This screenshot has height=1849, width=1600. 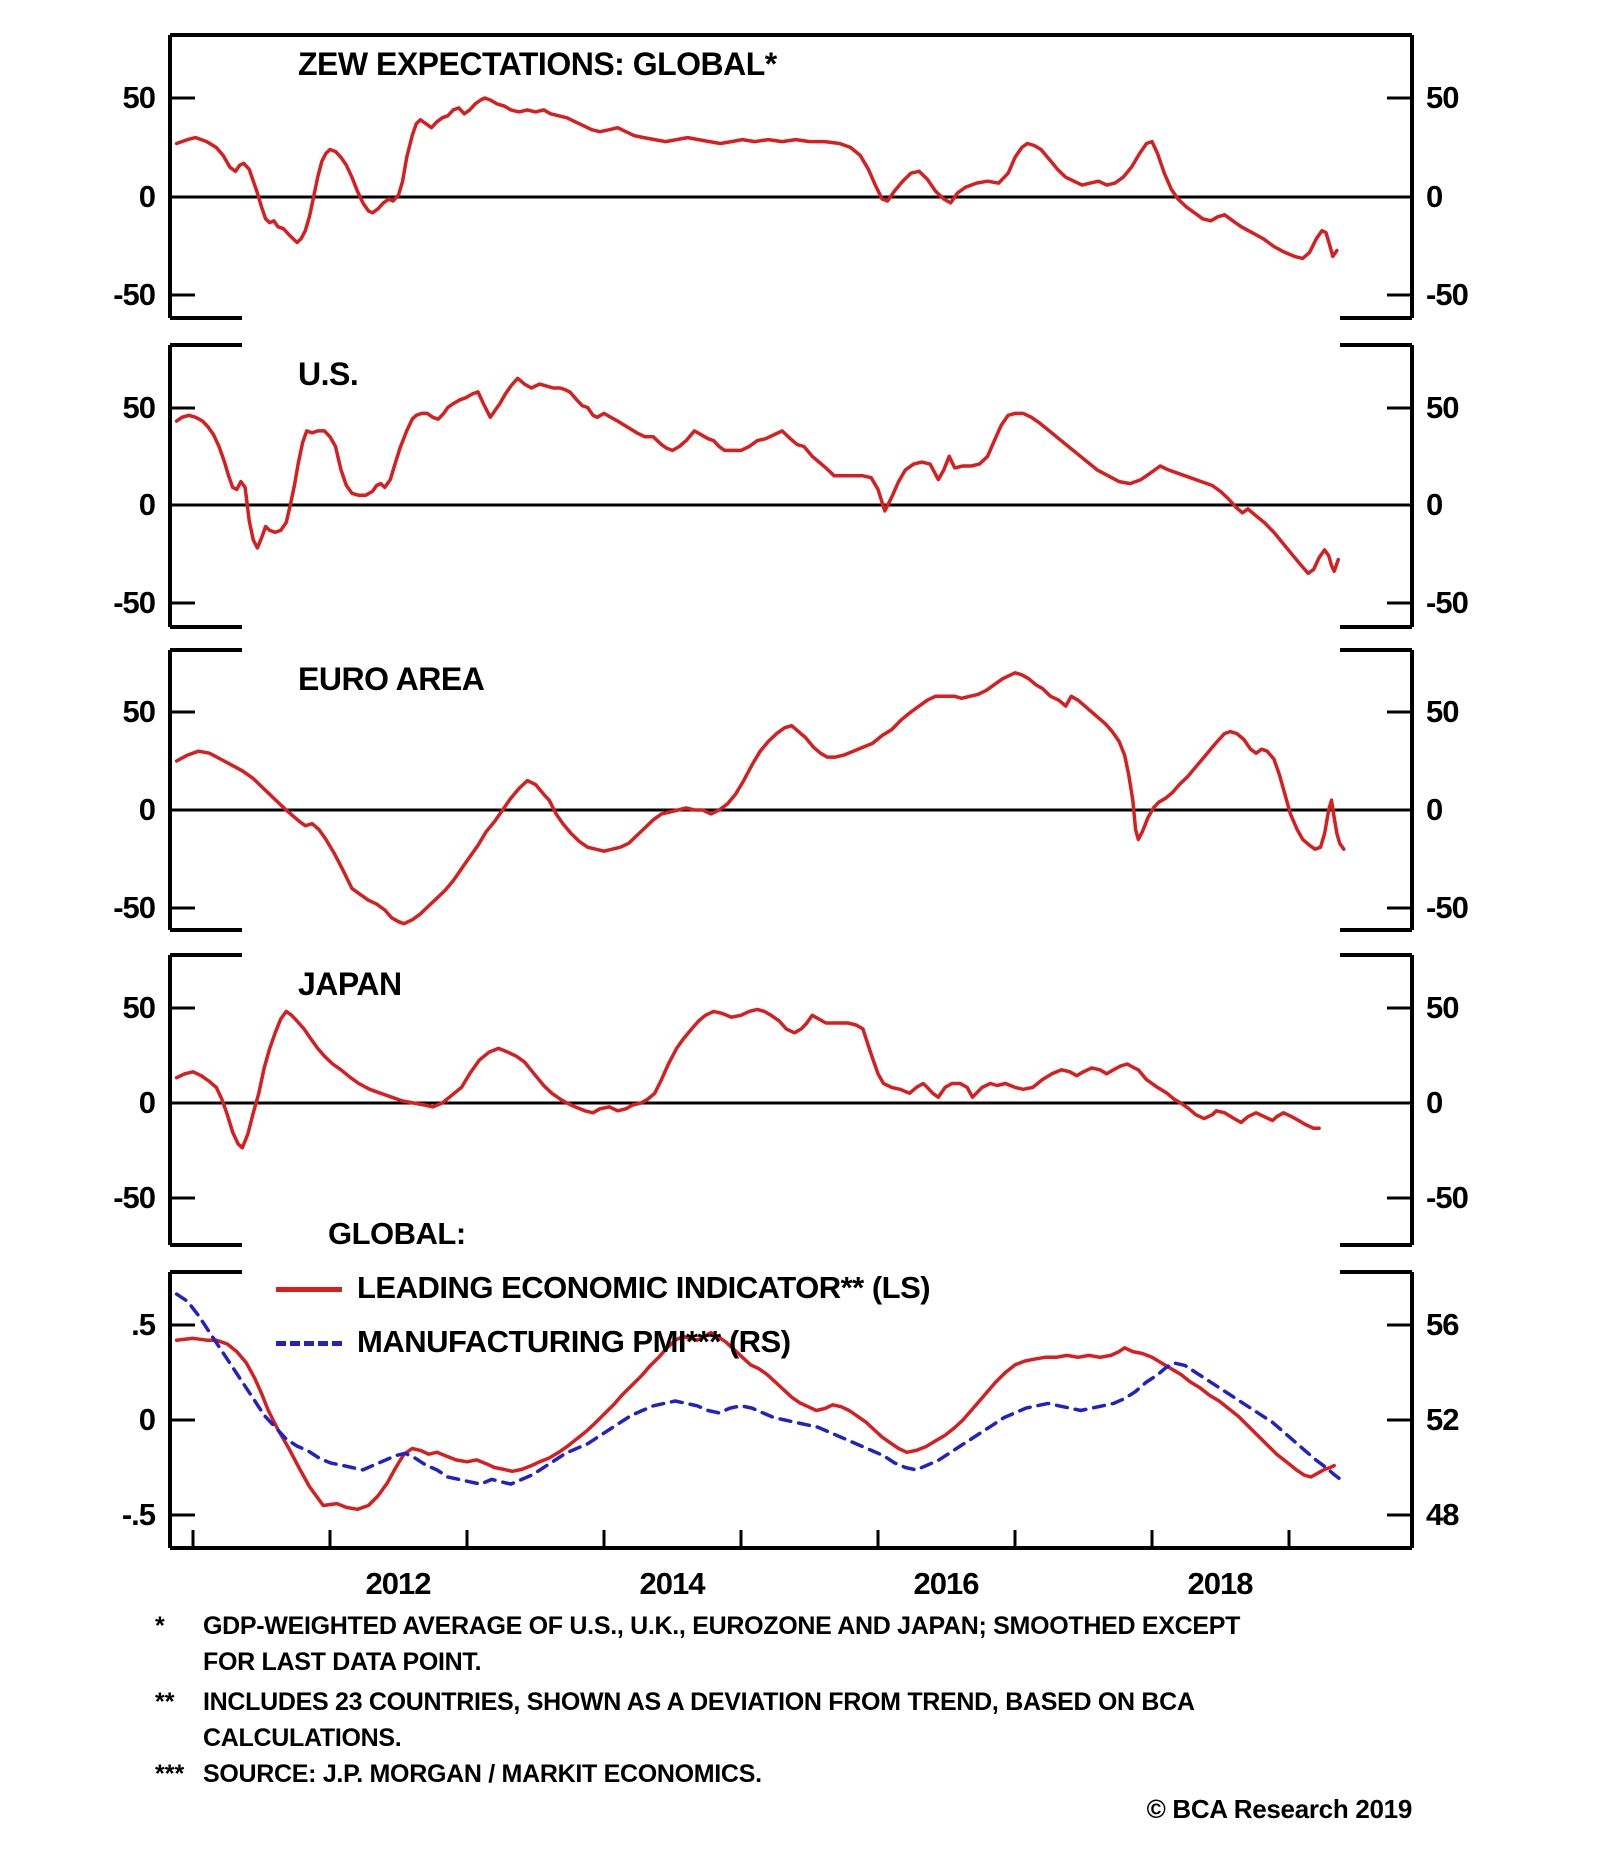 What do you see at coordinates (1434, 196) in the screenshot?
I see `ytick-p1-right-0: 0` at bounding box center [1434, 196].